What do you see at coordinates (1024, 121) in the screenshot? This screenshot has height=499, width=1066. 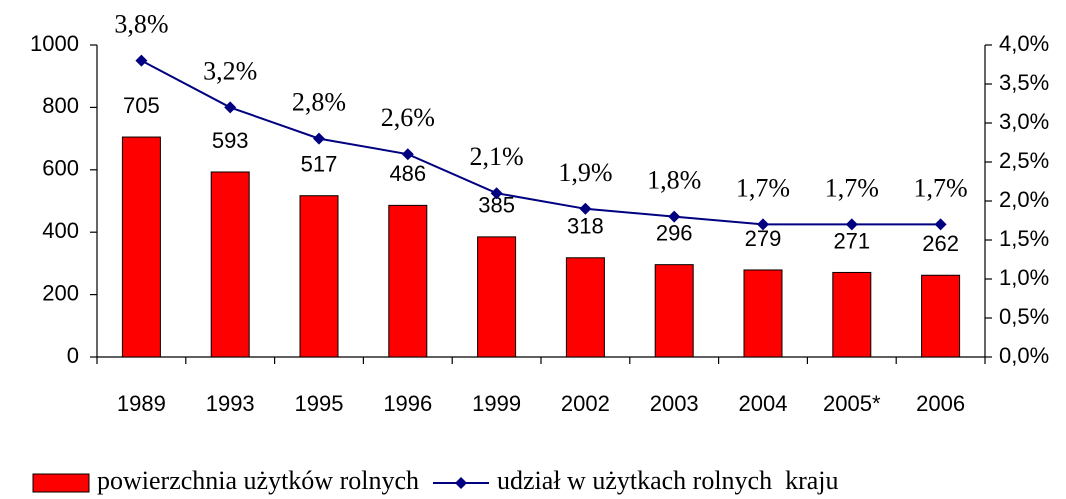 I see `y2-tick-label: 3,0%` at bounding box center [1024, 121].